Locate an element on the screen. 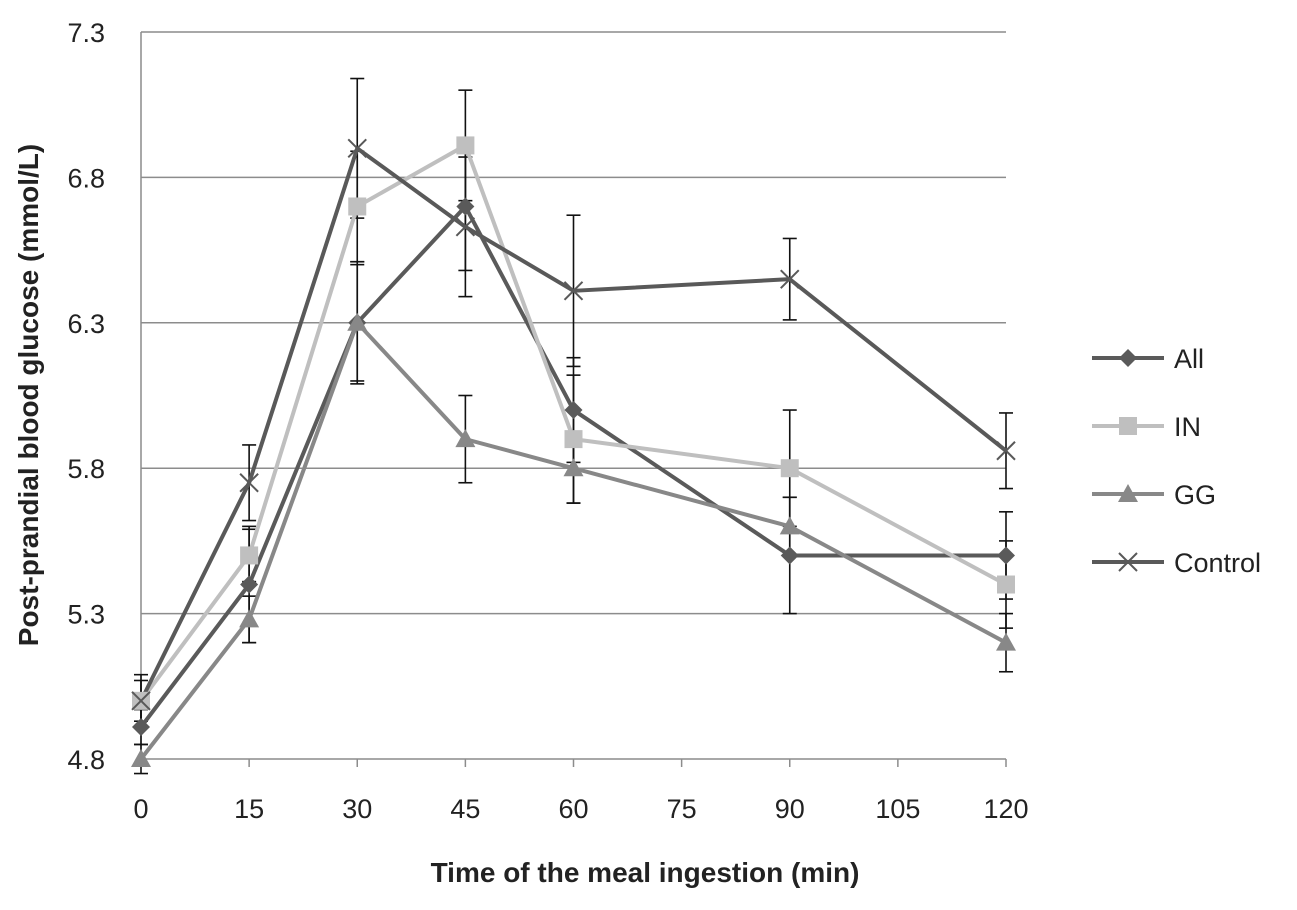 The height and width of the screenshot is (910, 1297). y-tick-label: 5.8 is located at coordinates (86, 469).